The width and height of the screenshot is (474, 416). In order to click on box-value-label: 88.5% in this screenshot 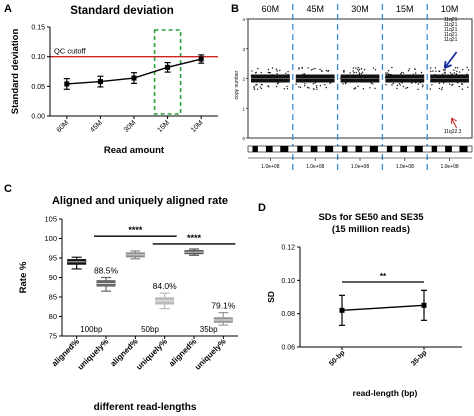, I will do `click(106, 271)`.